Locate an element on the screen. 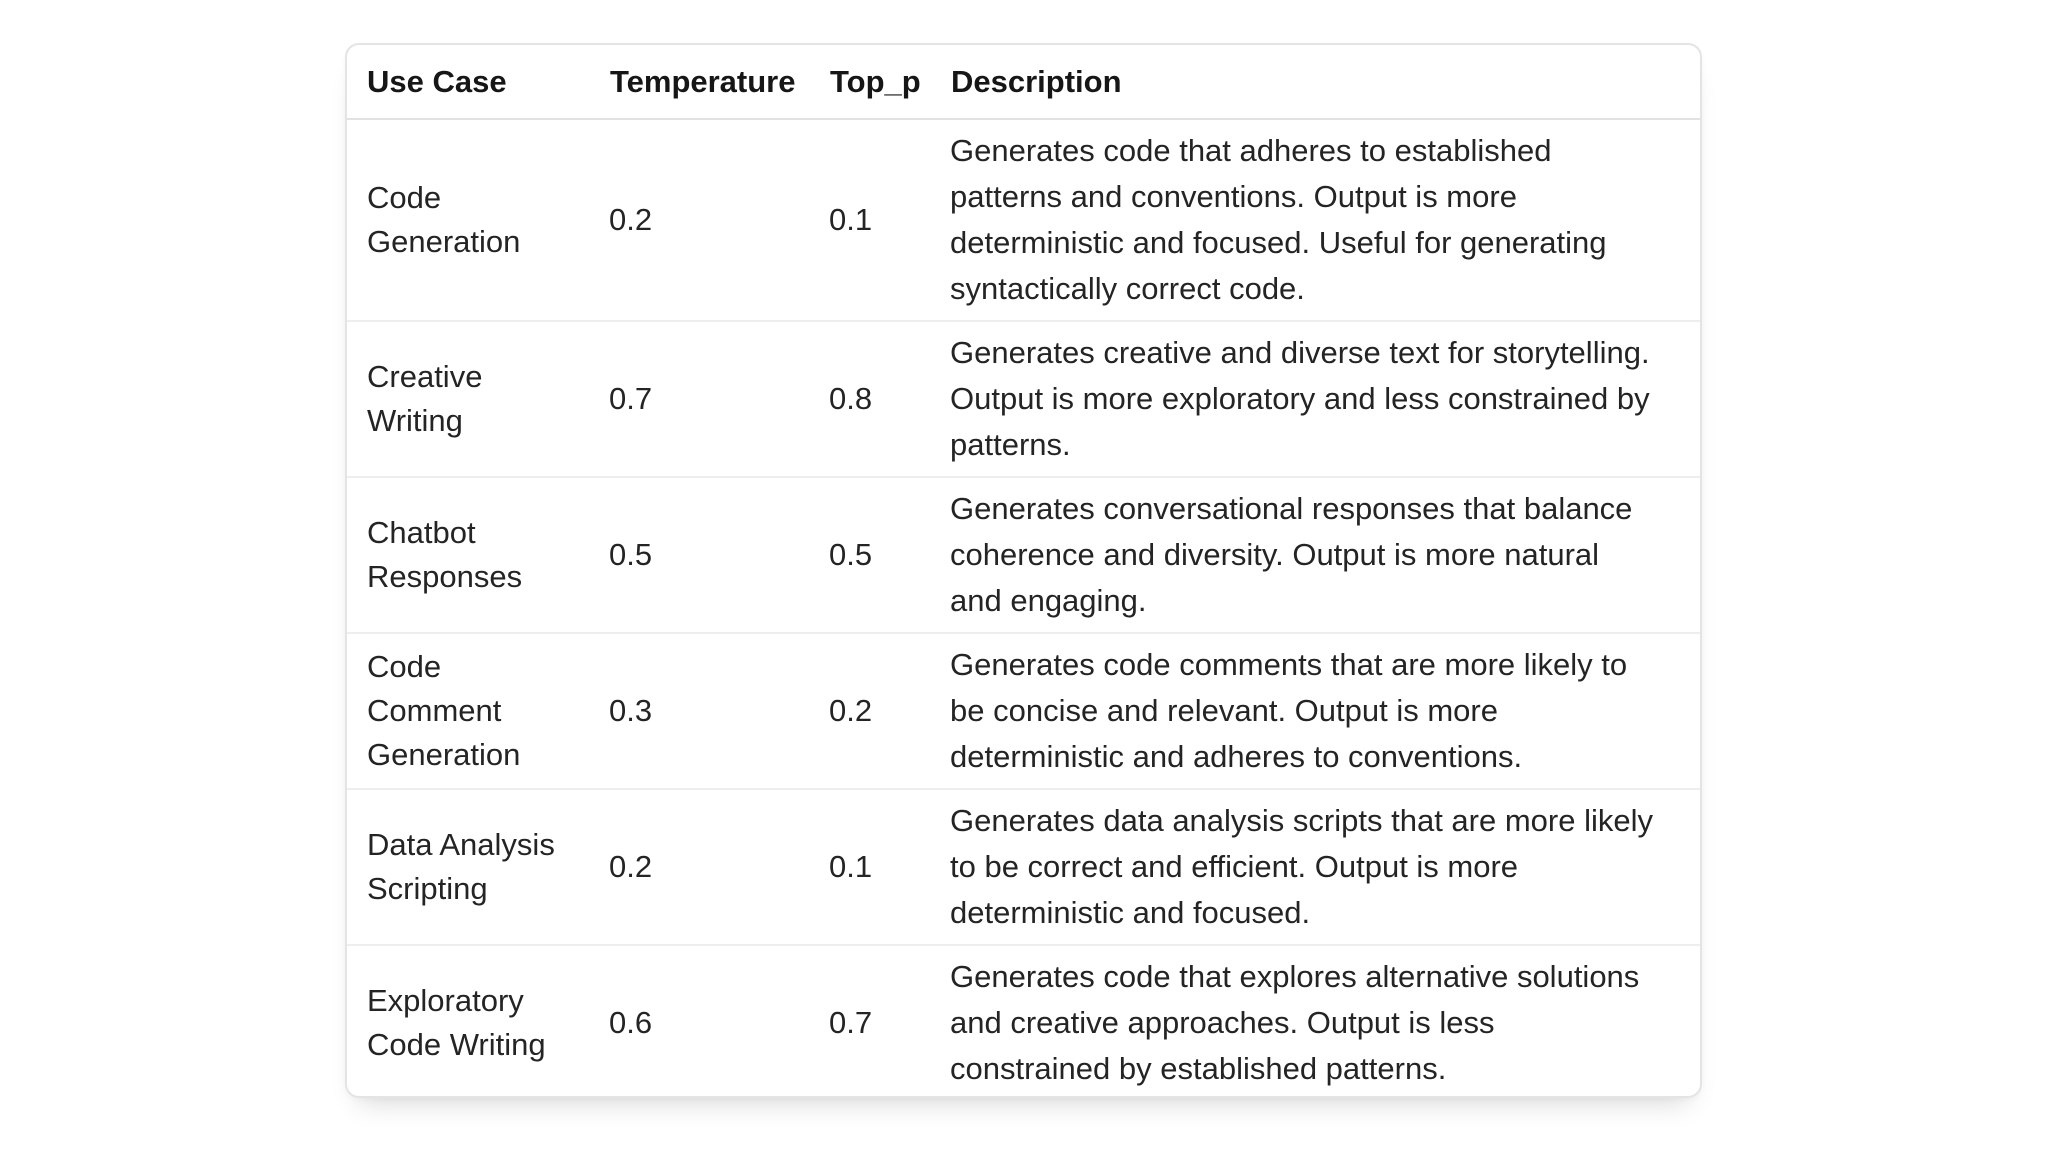 This screenshot has width=2048, height=1152. top-p-cell: 0.7 is located at coordinates (889, 1020).